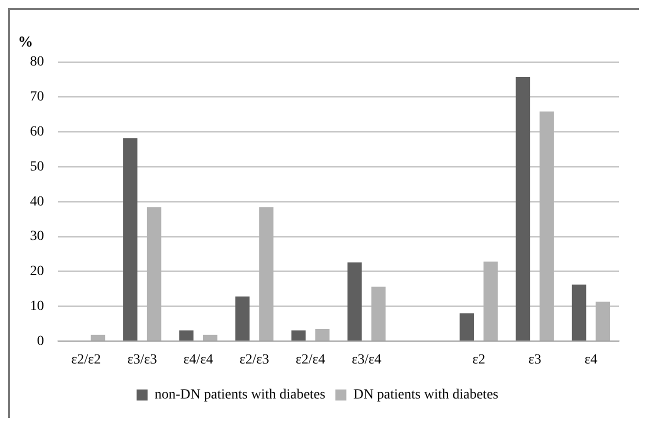 This screenshot has width=647, height=426. I want to click on x-tick-label: ε2/ε3, so click(255, 360).